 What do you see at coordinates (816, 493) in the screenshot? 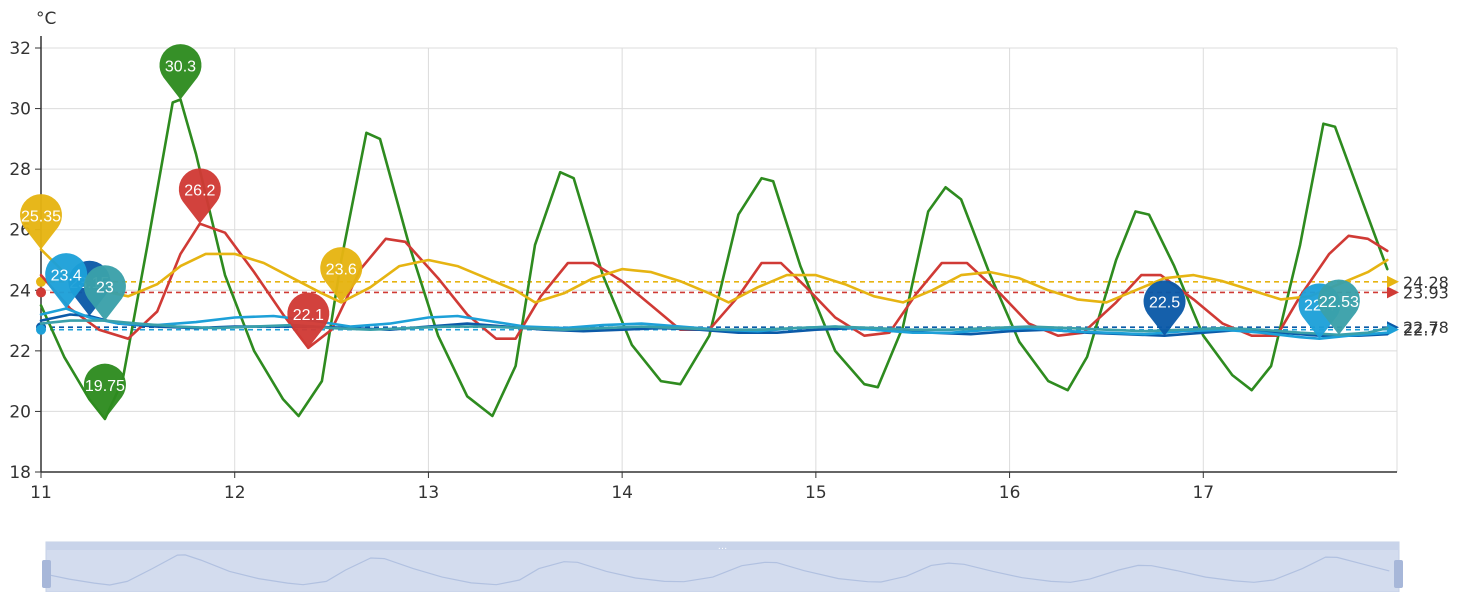
I see `x-tick-label: 15` at bounding box center [816, 493].